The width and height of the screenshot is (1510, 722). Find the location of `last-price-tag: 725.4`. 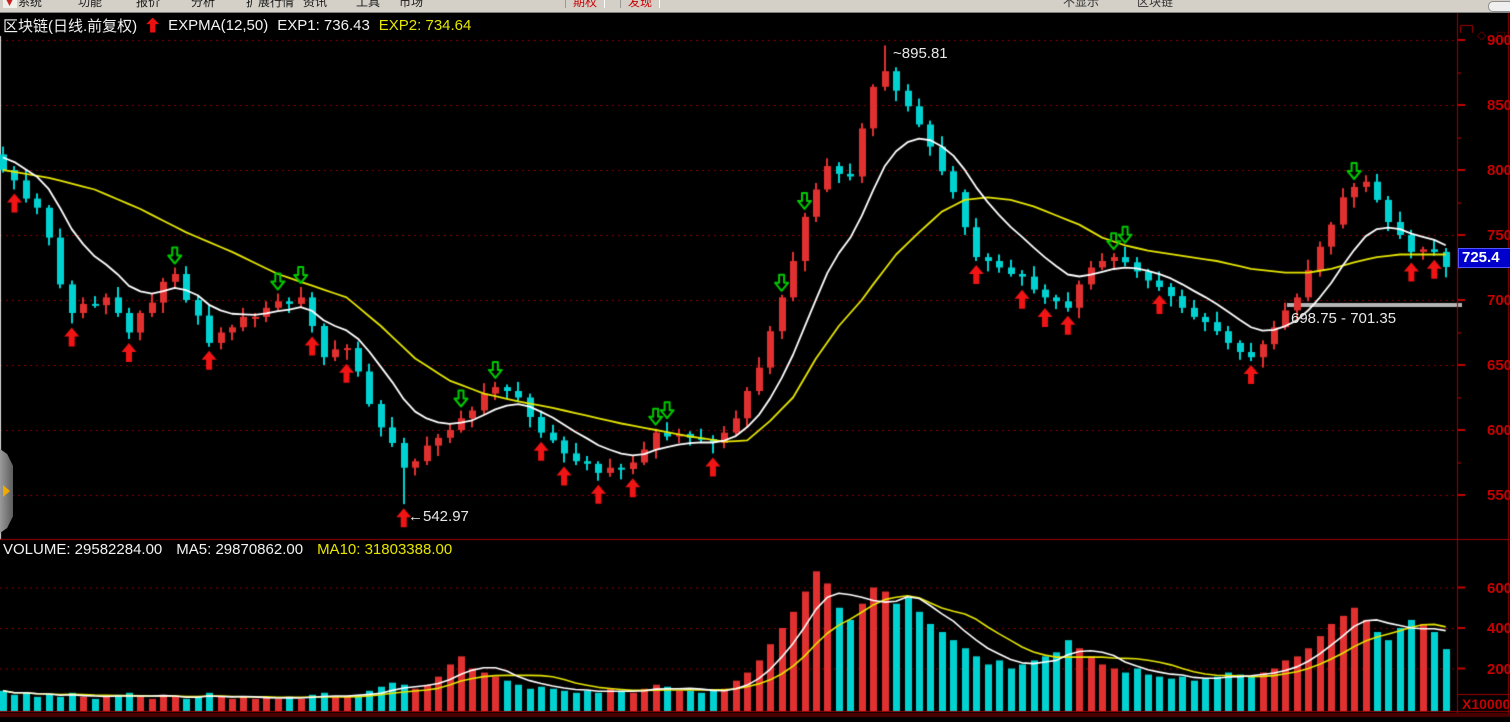

last-price-tag: 725.4 is located at coordinates (1484, 258).